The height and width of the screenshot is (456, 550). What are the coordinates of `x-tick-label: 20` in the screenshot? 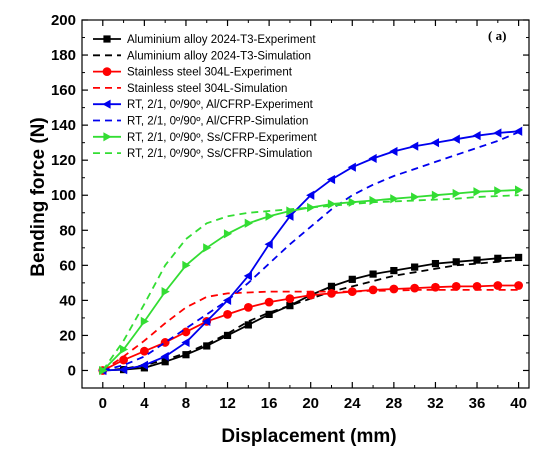 It's located at (310, 403).